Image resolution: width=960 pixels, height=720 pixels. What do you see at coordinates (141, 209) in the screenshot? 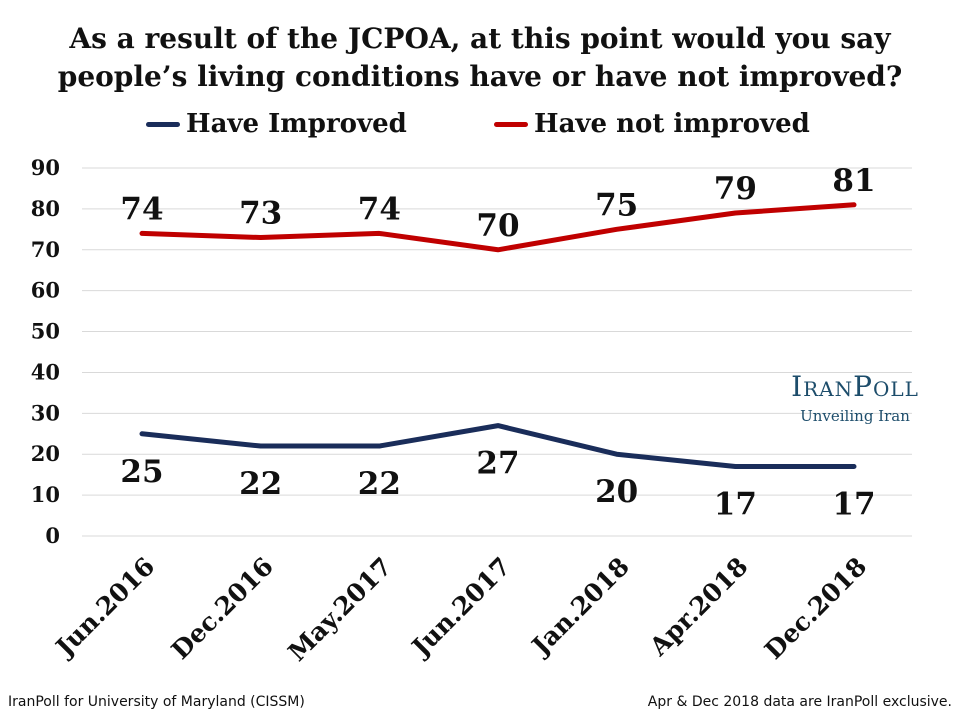
I see `data-label-have-not-improved-0: 74` at bounding box center [141, 209].